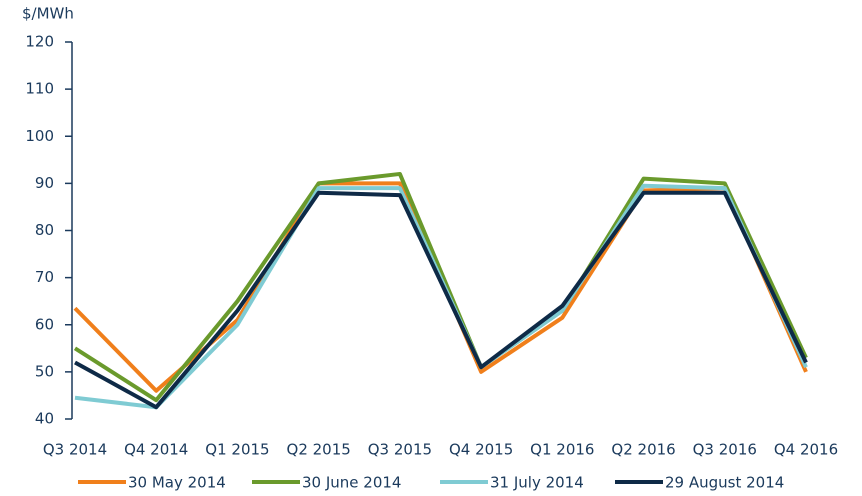 The width and height of the screenshot is (862, 496). Describe the element at coordinates (75, 450) in the screenshot. I see `x-tick-label: Q3 2014` at that location.